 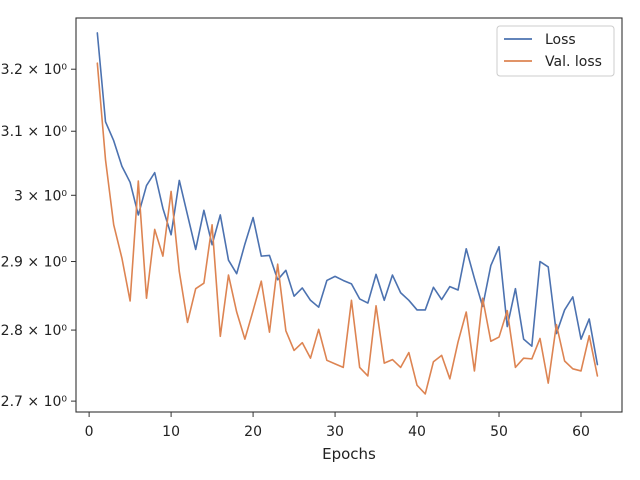 What do you see at coordinates (349, 454) in the screenshot?
I see `x-axis-title: Epochs` at bounding box center [349, 454].